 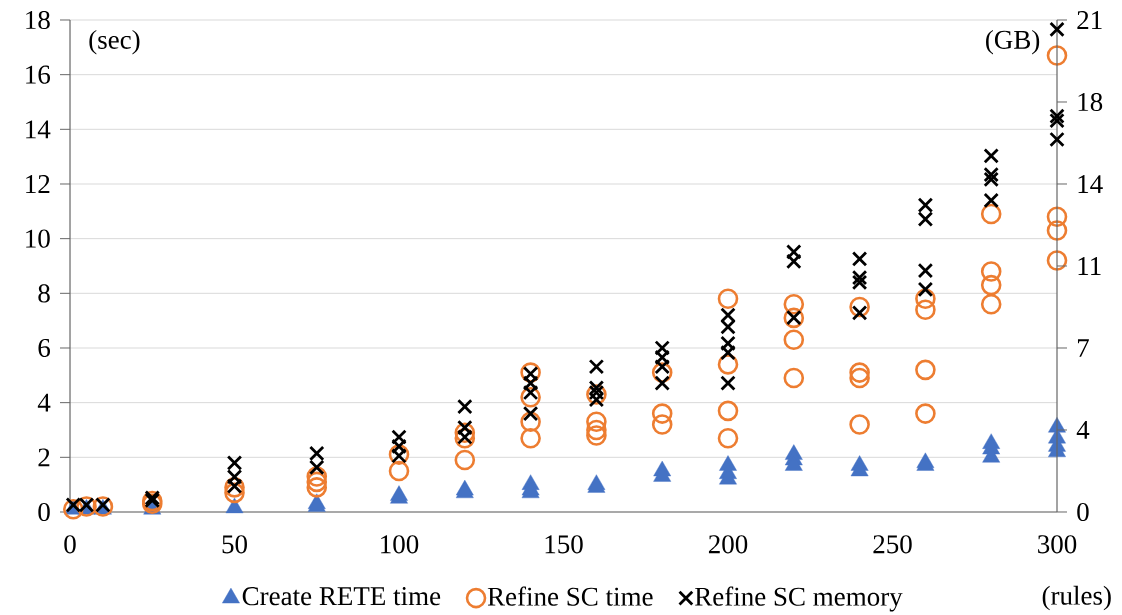 What do you see at coordinates (1076, 598) in the screenshot?
I see `x-axis-title: (rules)` at bounding box center [1076, 598].